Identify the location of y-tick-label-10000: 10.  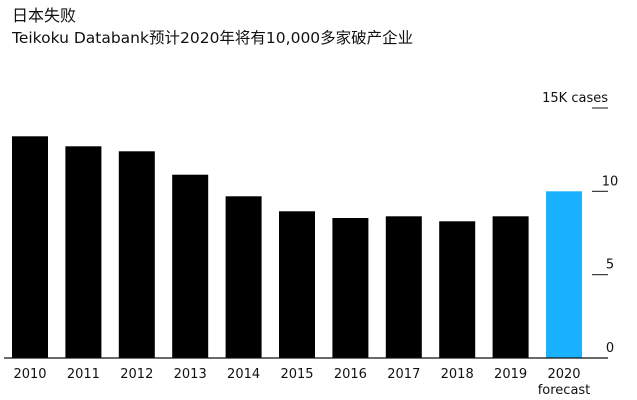
(610, 181).